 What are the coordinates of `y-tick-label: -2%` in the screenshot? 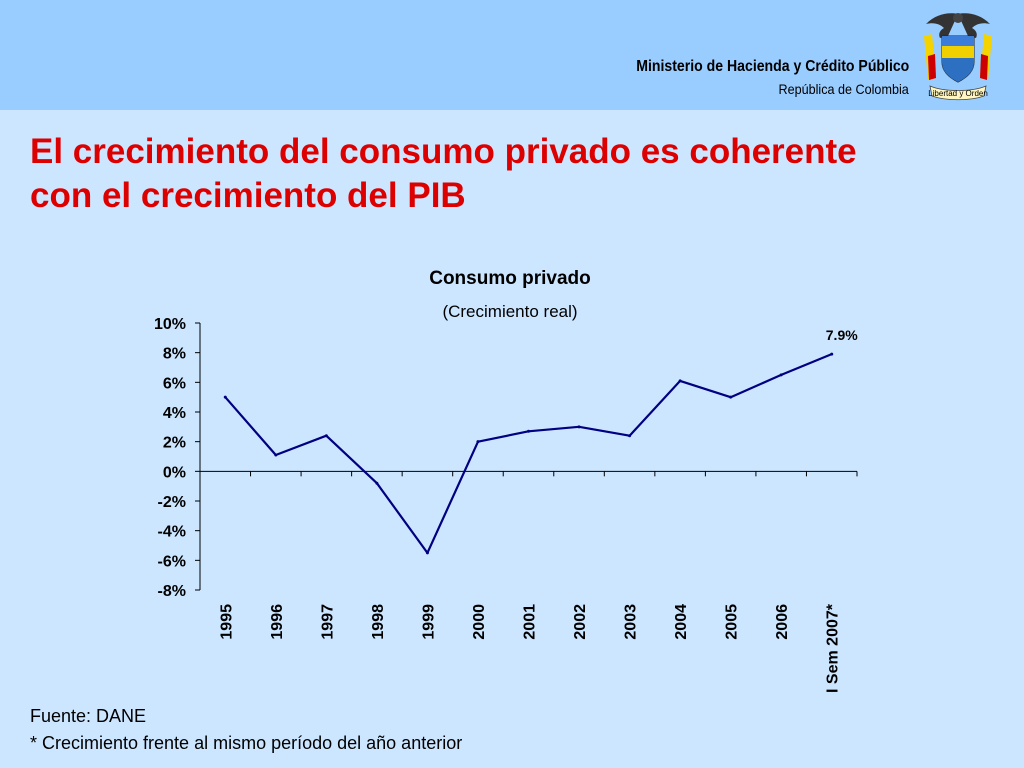 It's located at (172, 502).